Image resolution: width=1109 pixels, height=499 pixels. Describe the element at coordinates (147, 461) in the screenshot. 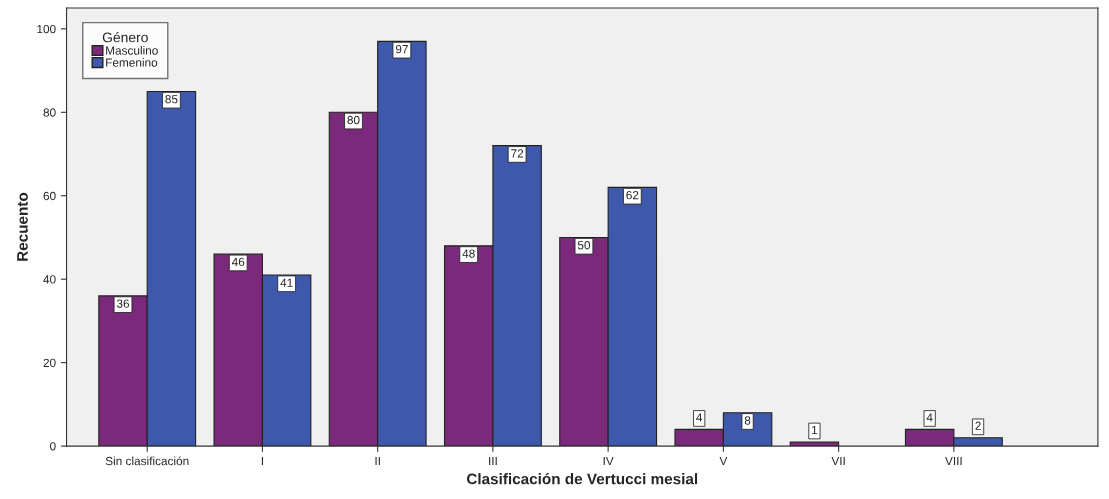

I see `x-tick-label: Sin clasificación` at that location.